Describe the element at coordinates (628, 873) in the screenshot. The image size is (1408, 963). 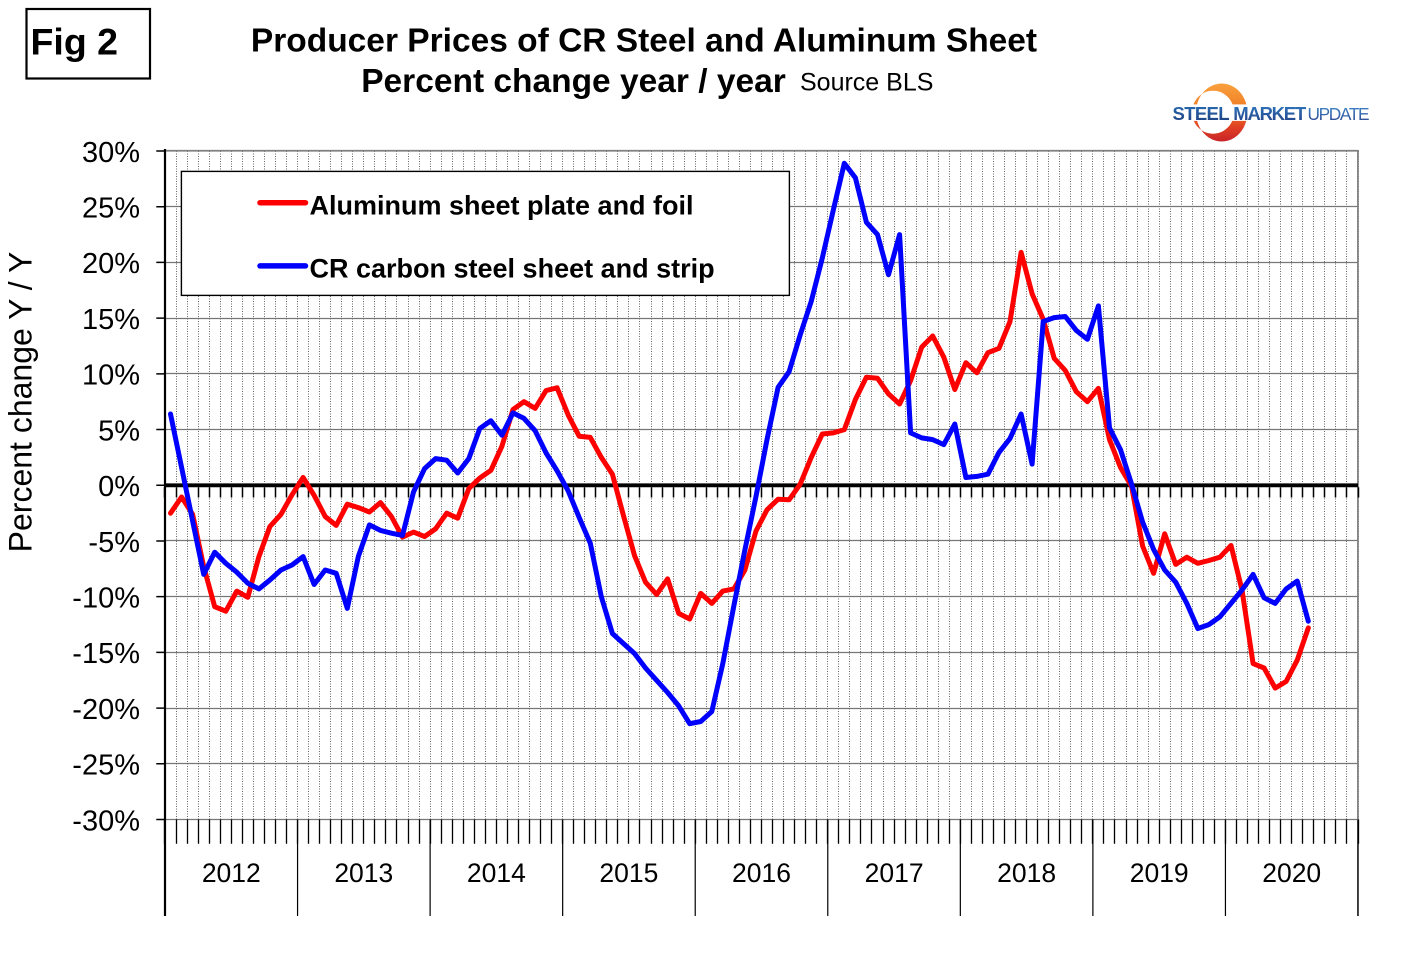
I see `svg-text: 2015` at that location.